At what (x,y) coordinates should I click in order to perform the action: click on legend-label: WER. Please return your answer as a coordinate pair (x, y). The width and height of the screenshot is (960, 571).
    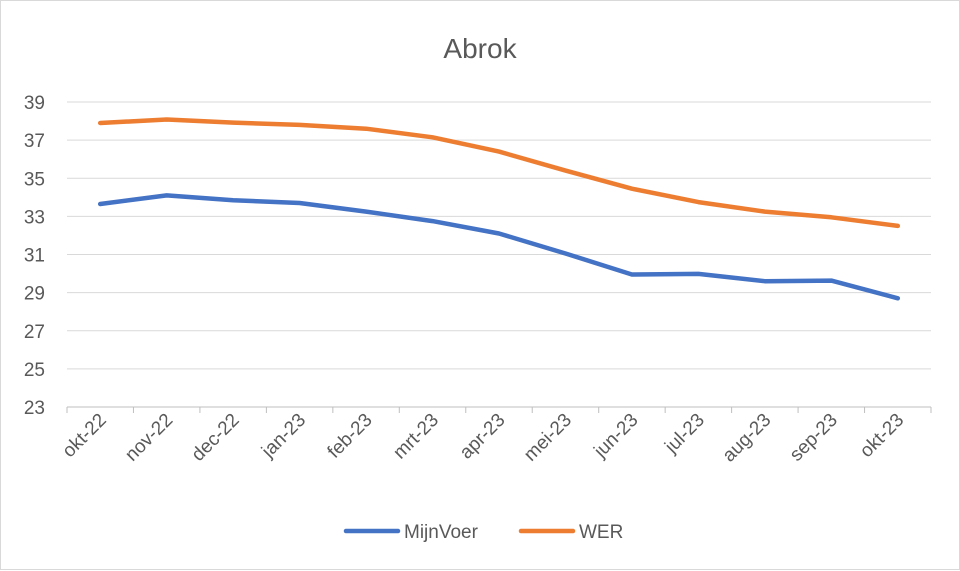
    Looking at the image, I should click on (601, 532).